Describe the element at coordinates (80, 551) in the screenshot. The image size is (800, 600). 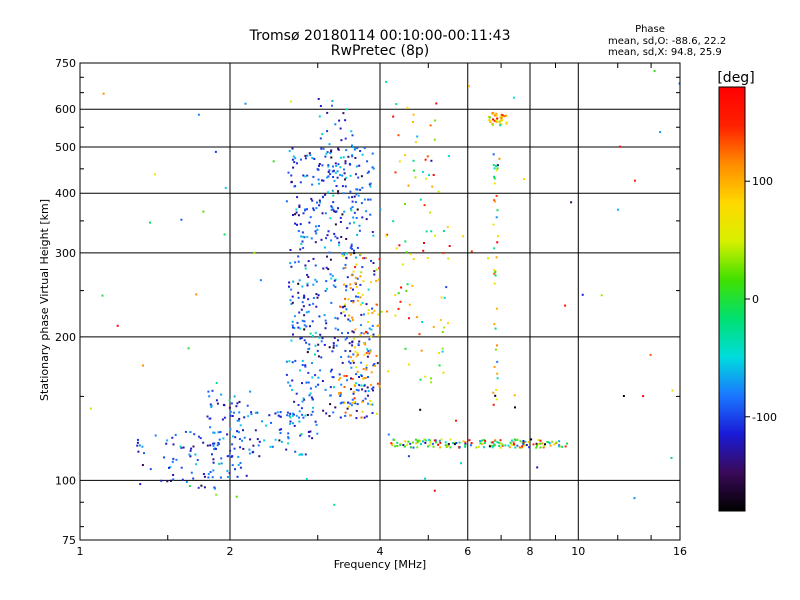
I see `x-tick-label: 1` at that location.